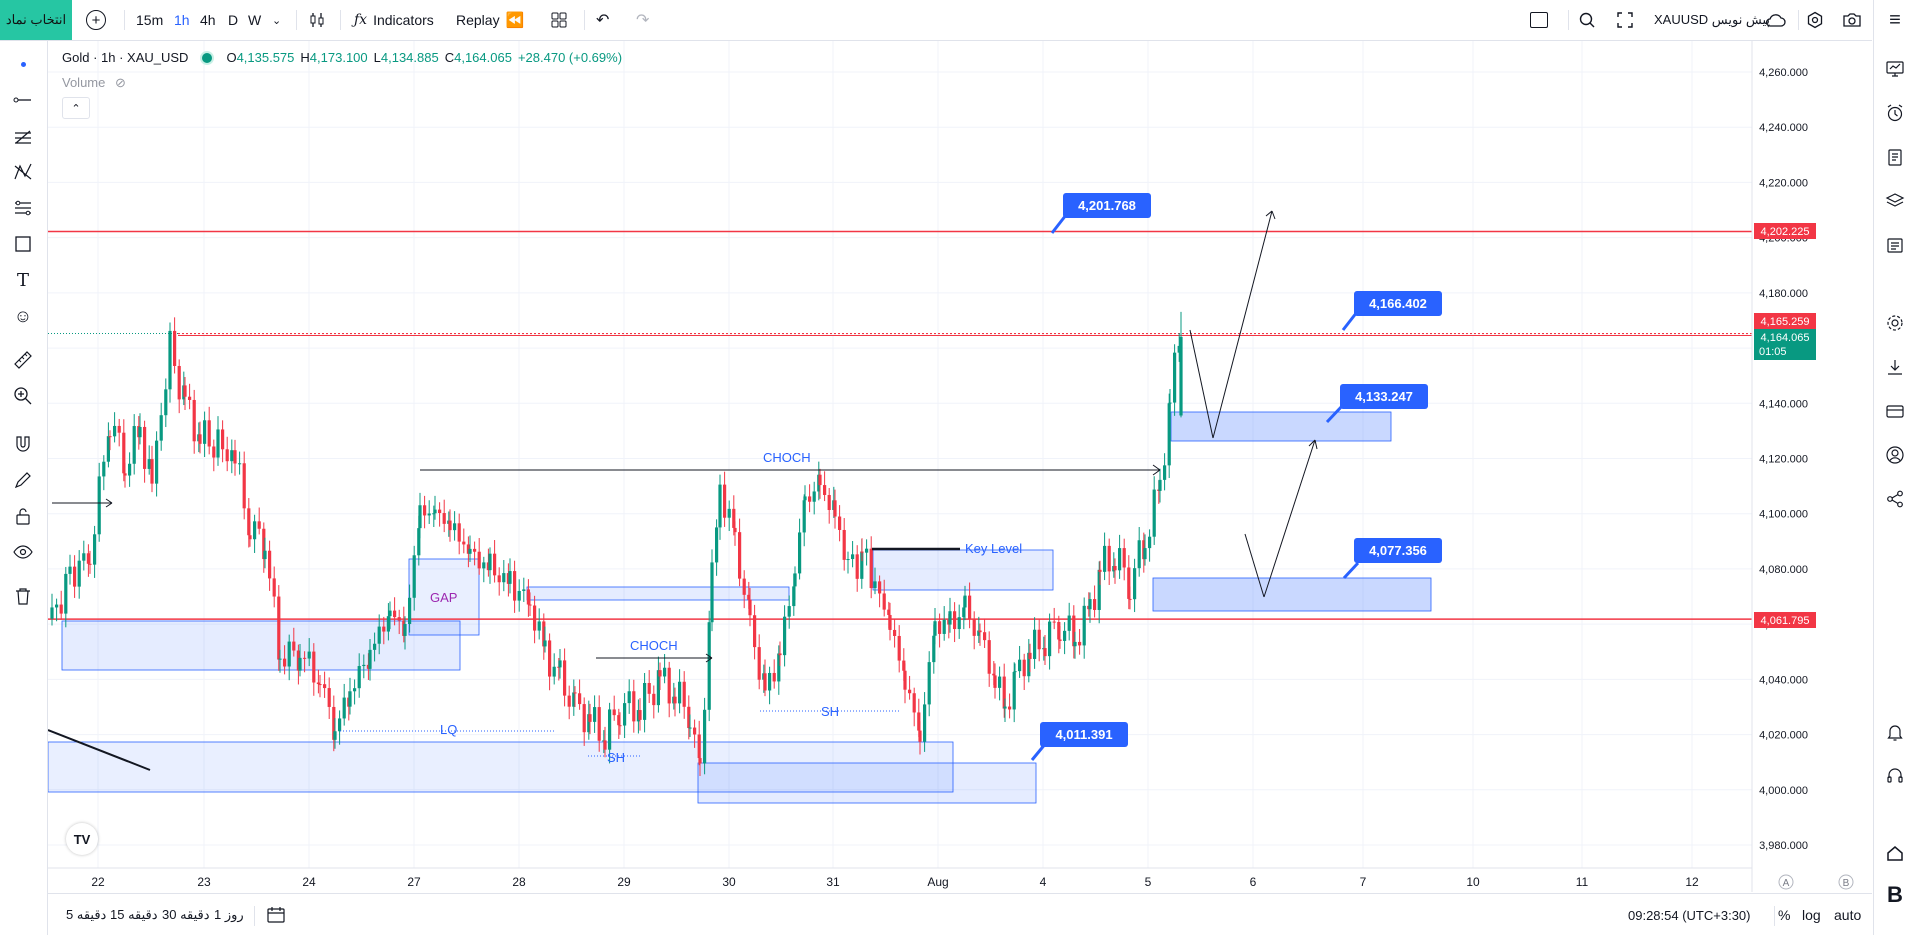 This screenshot has height=936, width=1916. Describe the element at coordinates (642, 20) in the screenshot. I see `redo-button: ↷` at that location.